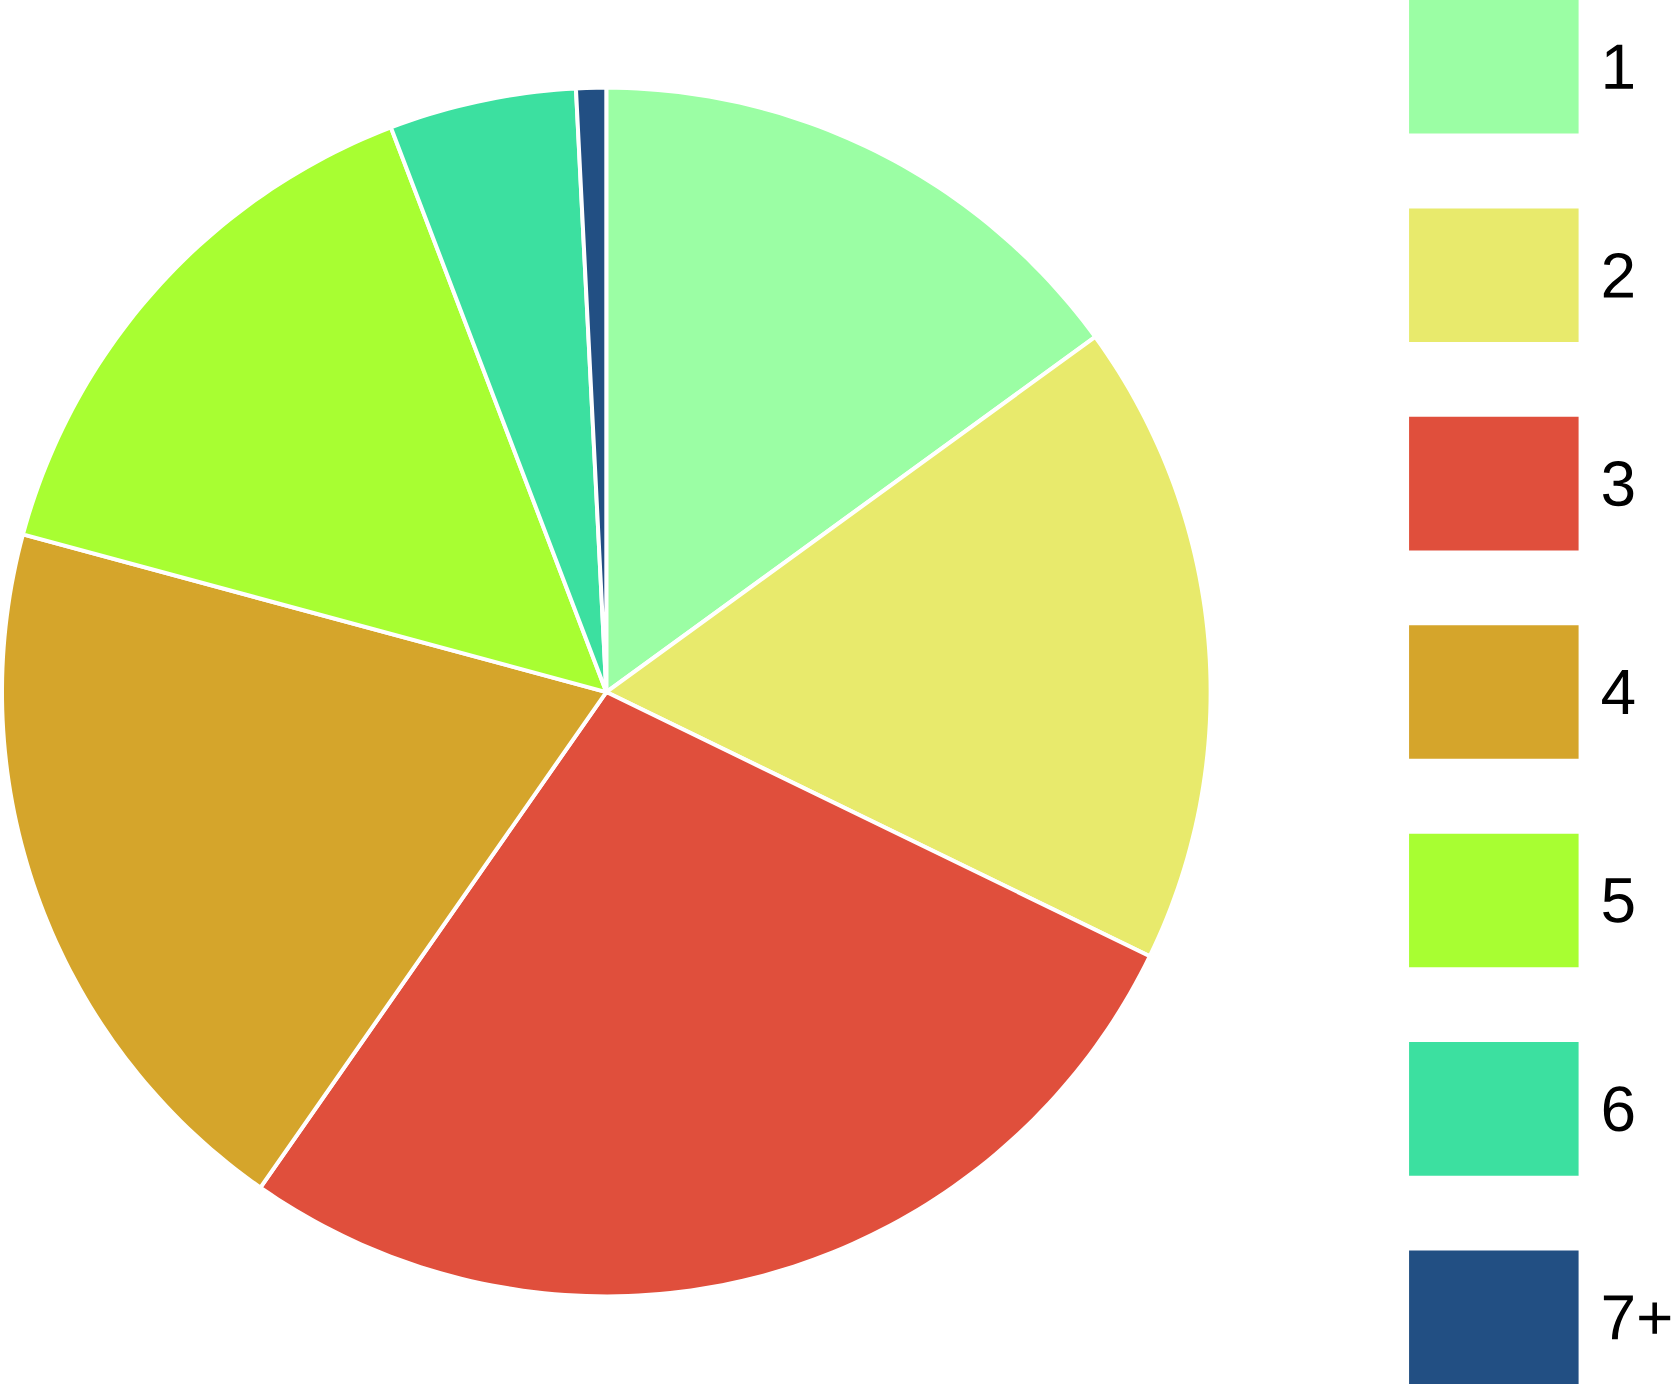 The image size is (1680, 1384). I want to click on legend-label: 7+, so click(1637, 1317).